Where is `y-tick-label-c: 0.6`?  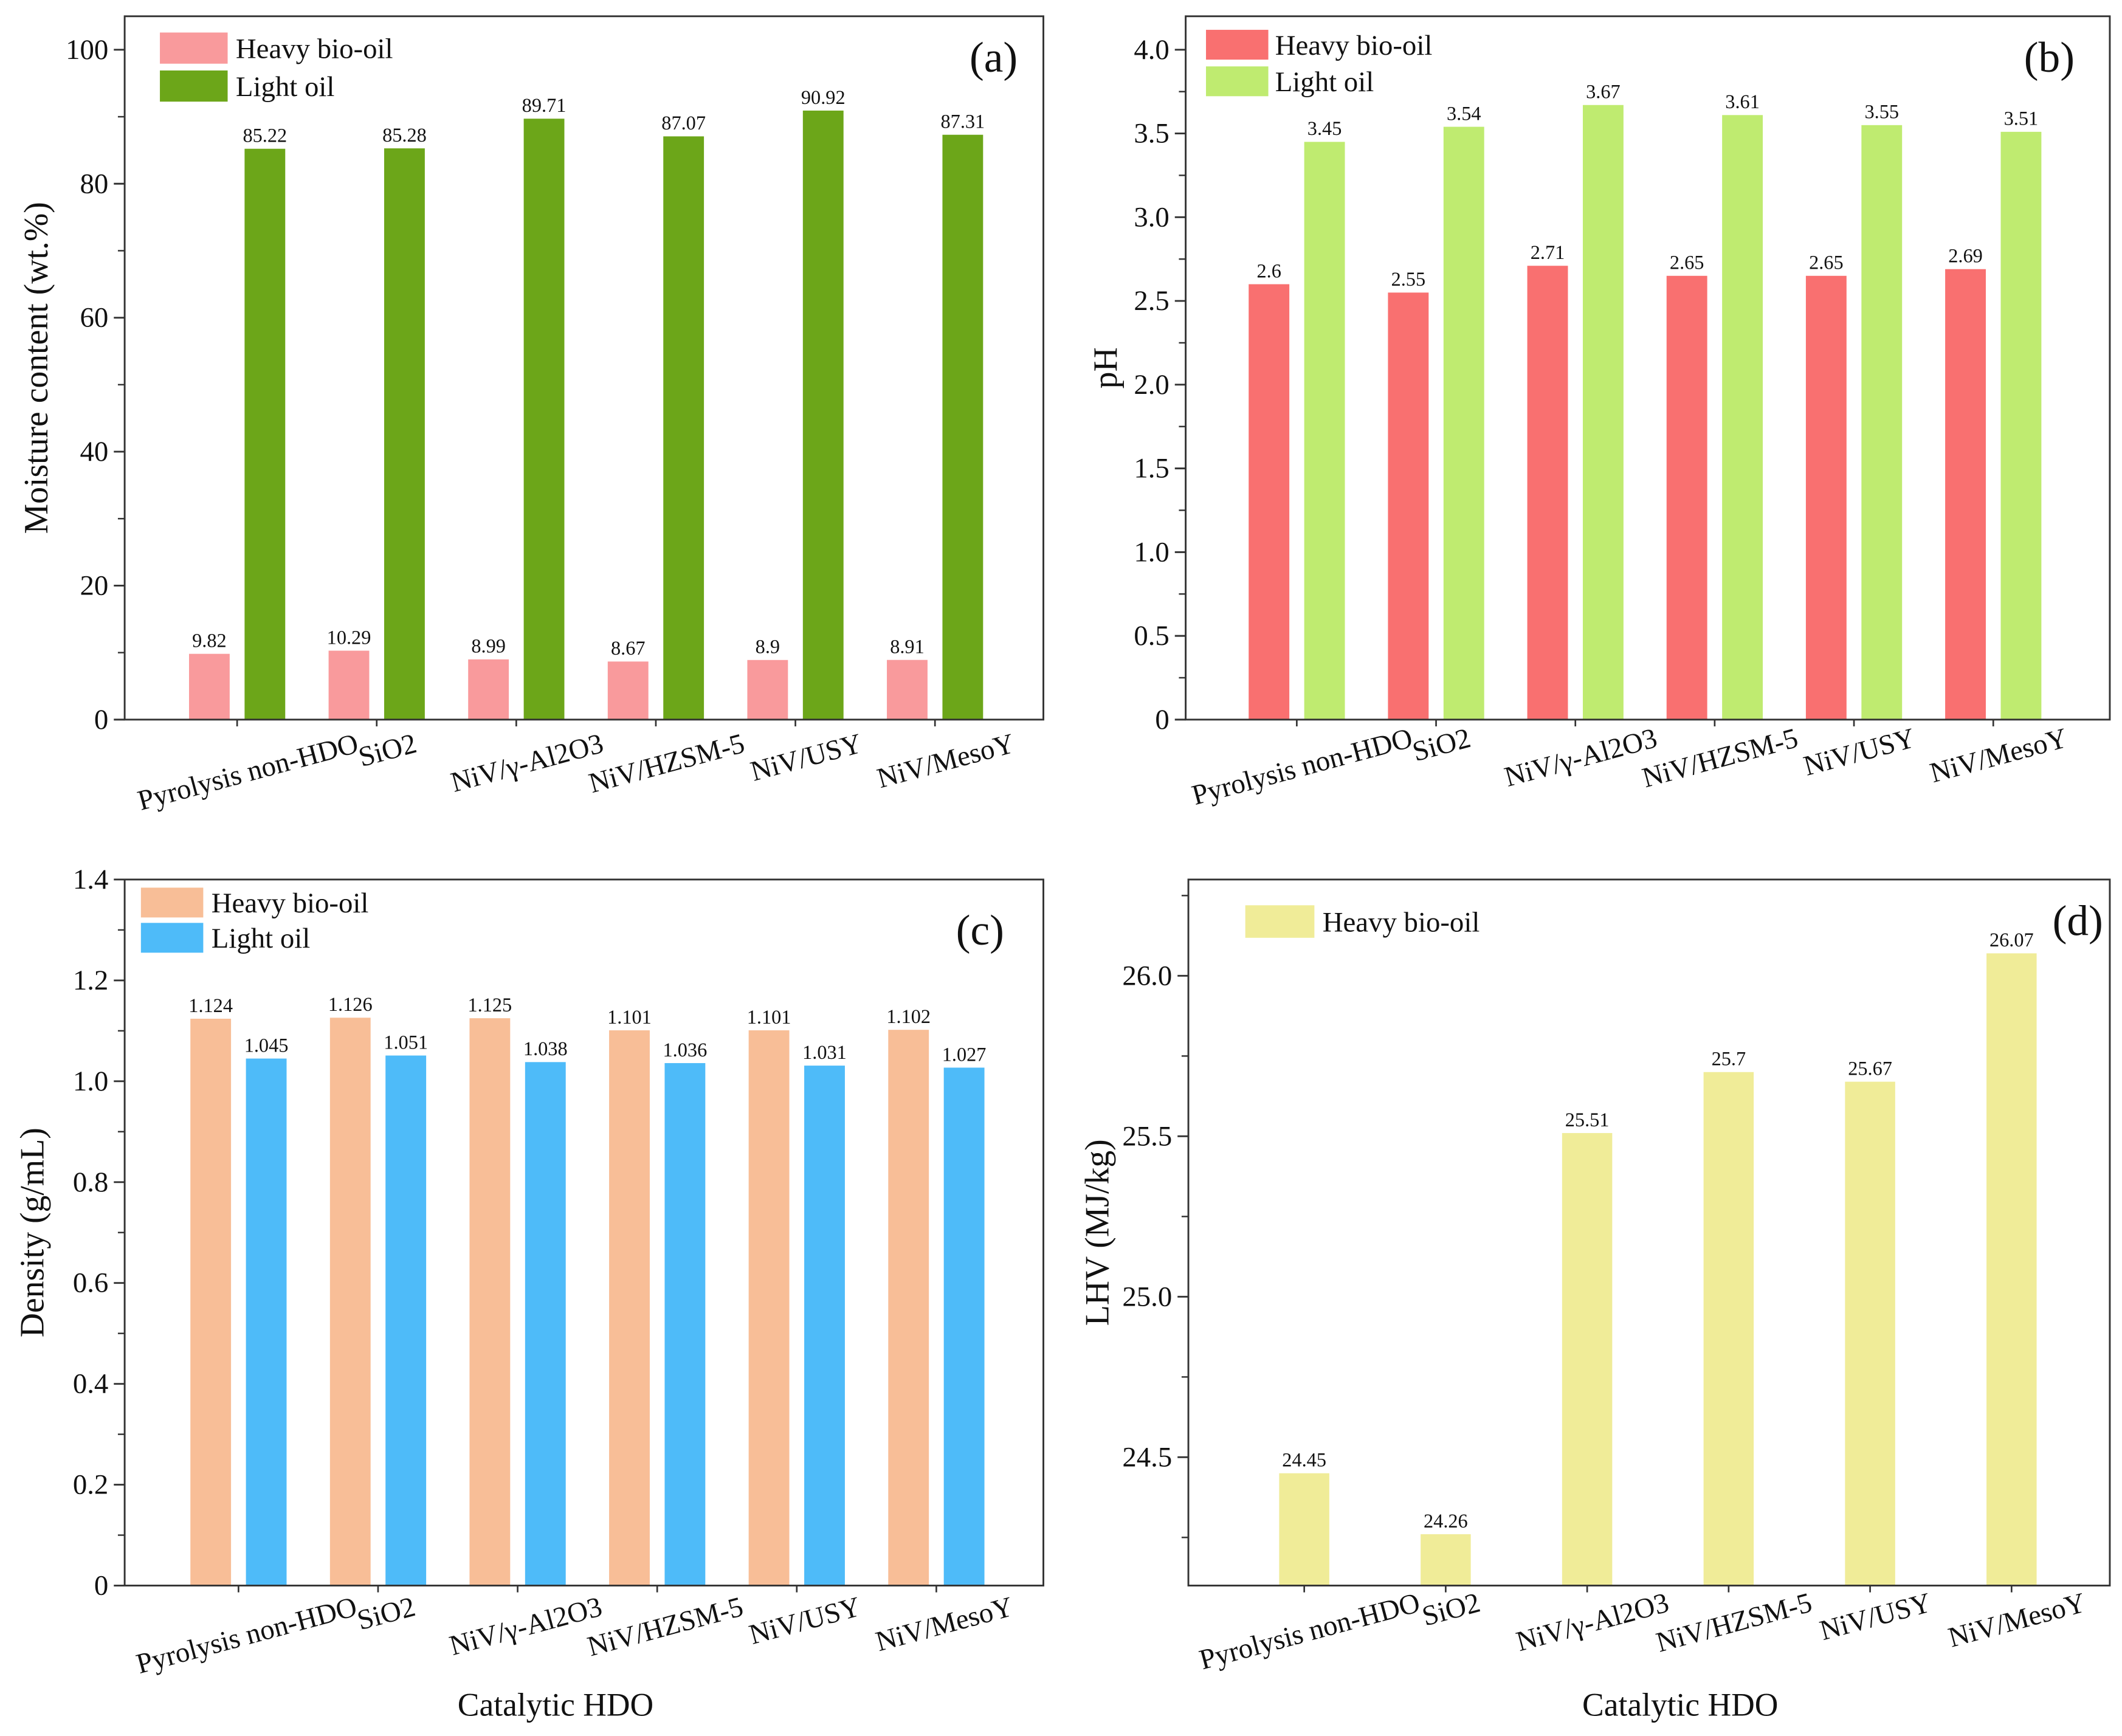 y-tick-label-c: 0.6 is located at coordinates (90, 1283).